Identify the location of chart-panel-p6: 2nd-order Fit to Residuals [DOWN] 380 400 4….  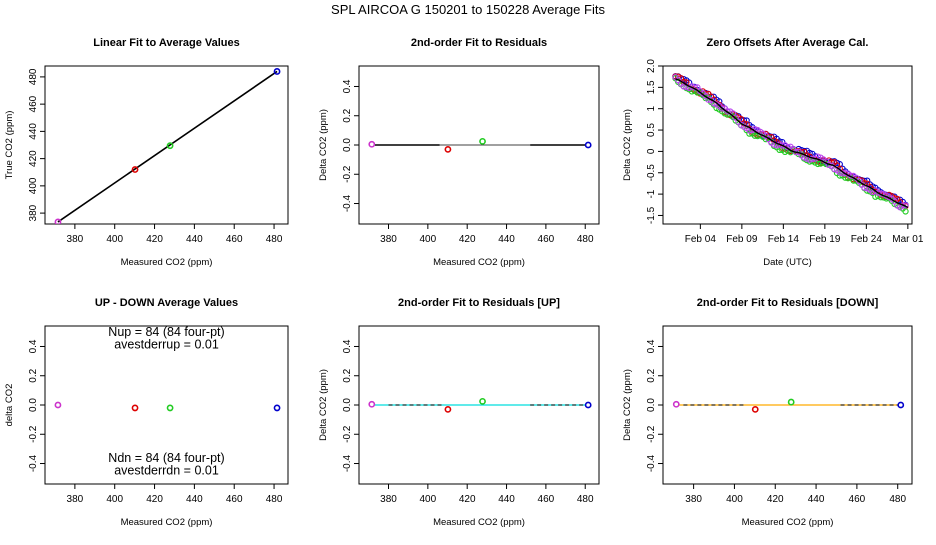
(767, 412).